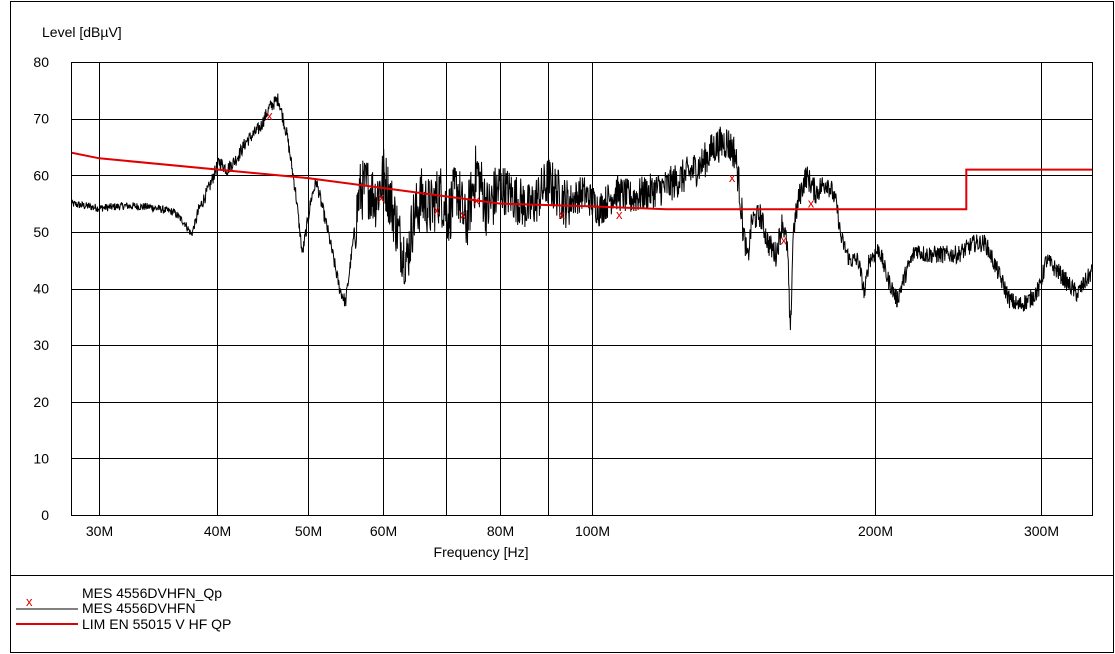 Image resolution: width=1115 pixels, height=654 pixels. Describe the element at coordinates (41, 345) in the screenshot. I see `y-tick-label: 30` at that location.